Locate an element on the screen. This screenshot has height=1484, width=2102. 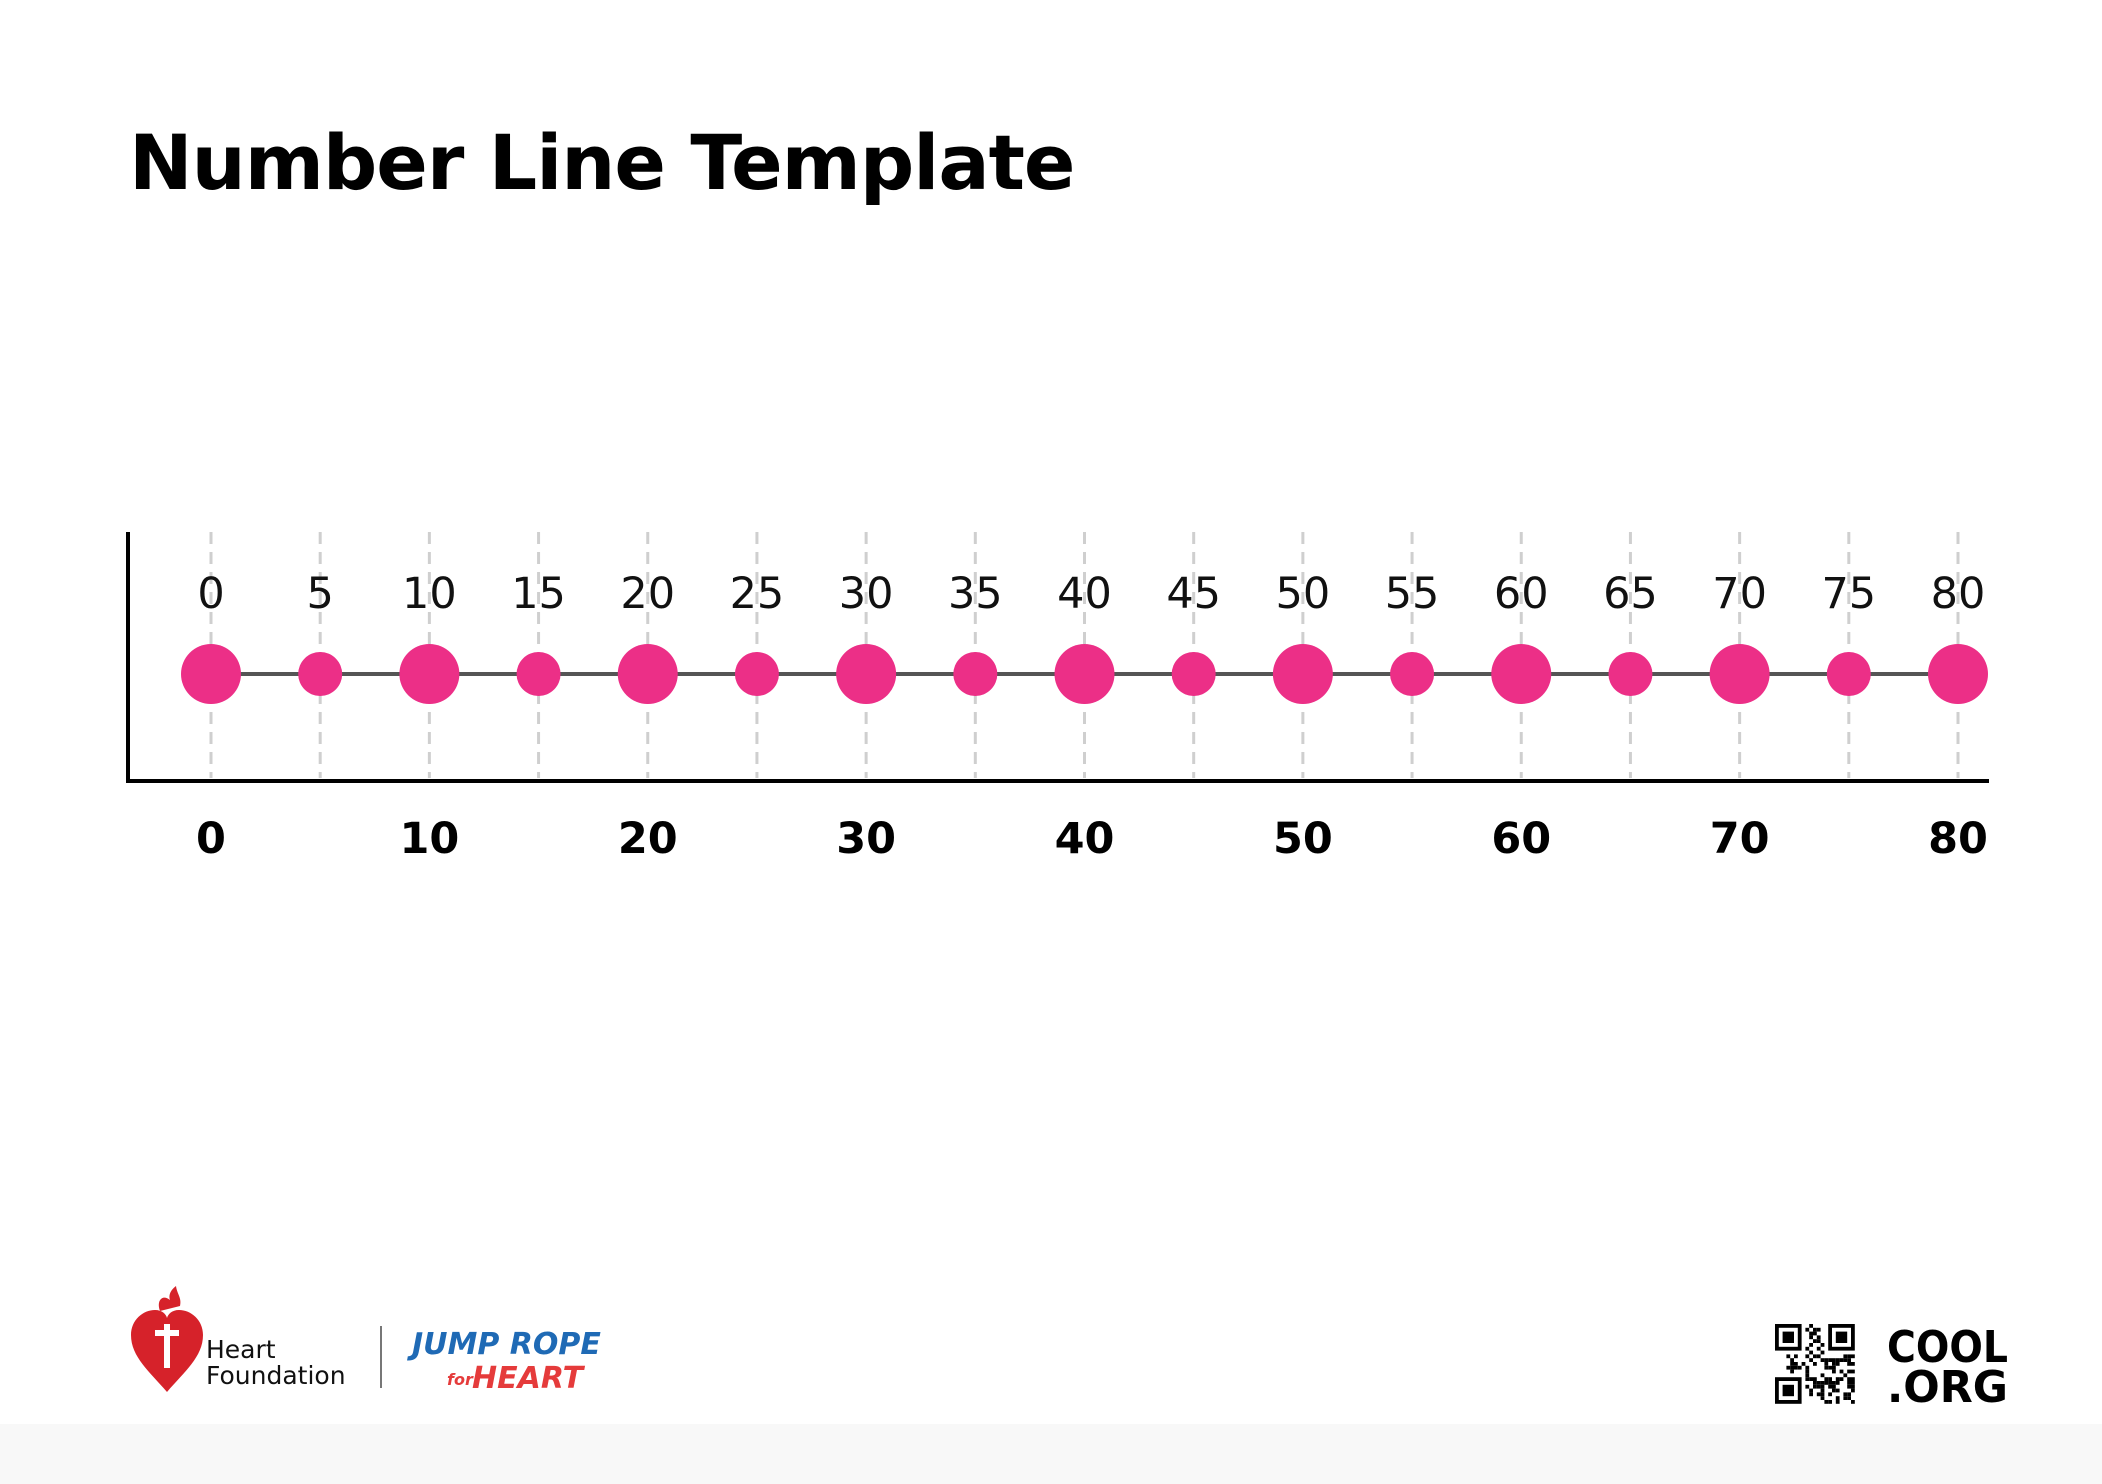
qr-code-icon is located at coordinates (1815, 1364).